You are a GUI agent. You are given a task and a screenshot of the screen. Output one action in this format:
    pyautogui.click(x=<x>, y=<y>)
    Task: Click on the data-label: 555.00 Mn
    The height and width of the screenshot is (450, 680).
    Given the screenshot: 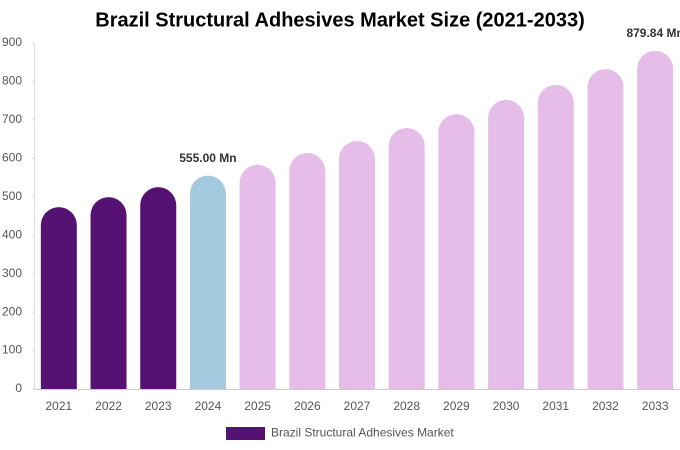 What is the action you would take?
    pyautogui.click(x=207, y=158)
    